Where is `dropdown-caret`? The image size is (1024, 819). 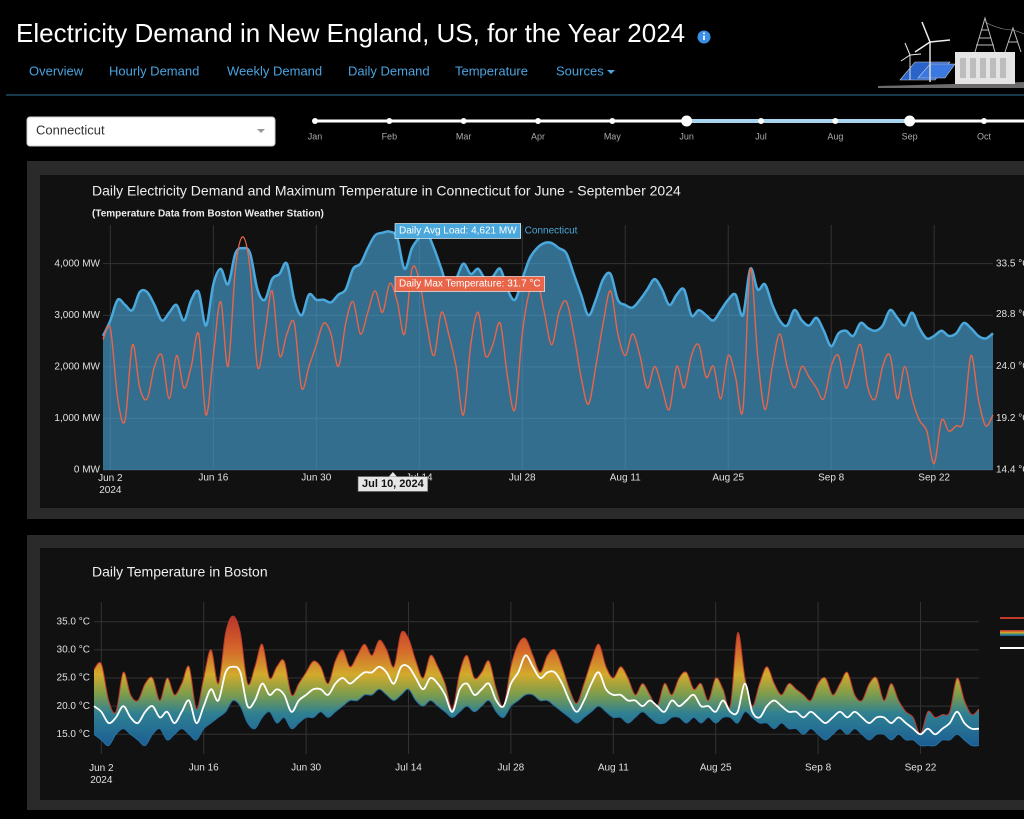
dropdown-caret is located at coordinates (611, 72).